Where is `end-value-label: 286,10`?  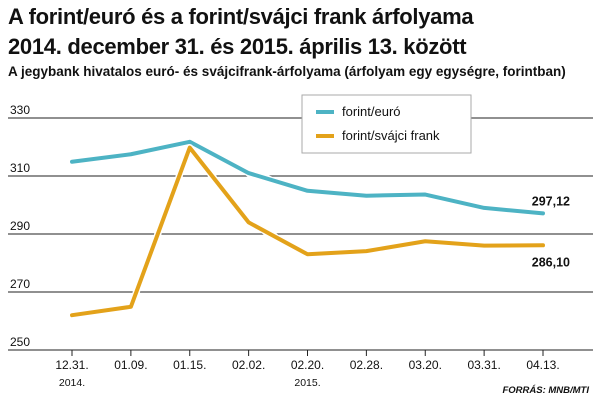
end-value-label: 286,10 is located at coordinates (551, 262).